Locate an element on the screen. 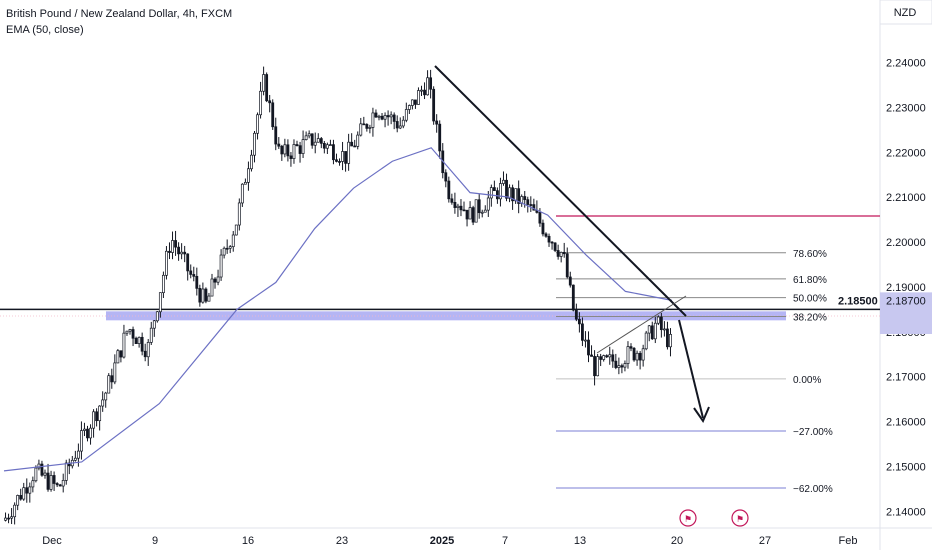 The image size is (932, 550). y-tick-label: 2.21000 is located at coordinates (906, 198).